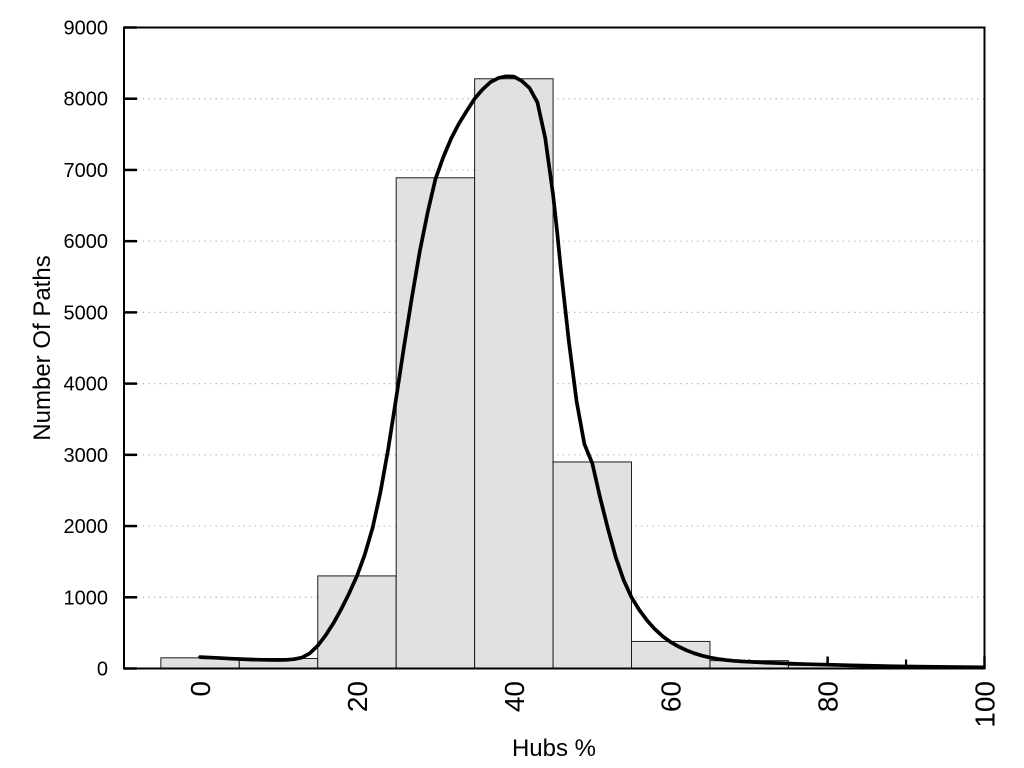 Image resolution: width=1024 pixels, height=768 pixels. I want to click on y-tick-label: 2000, so click(86, 527).